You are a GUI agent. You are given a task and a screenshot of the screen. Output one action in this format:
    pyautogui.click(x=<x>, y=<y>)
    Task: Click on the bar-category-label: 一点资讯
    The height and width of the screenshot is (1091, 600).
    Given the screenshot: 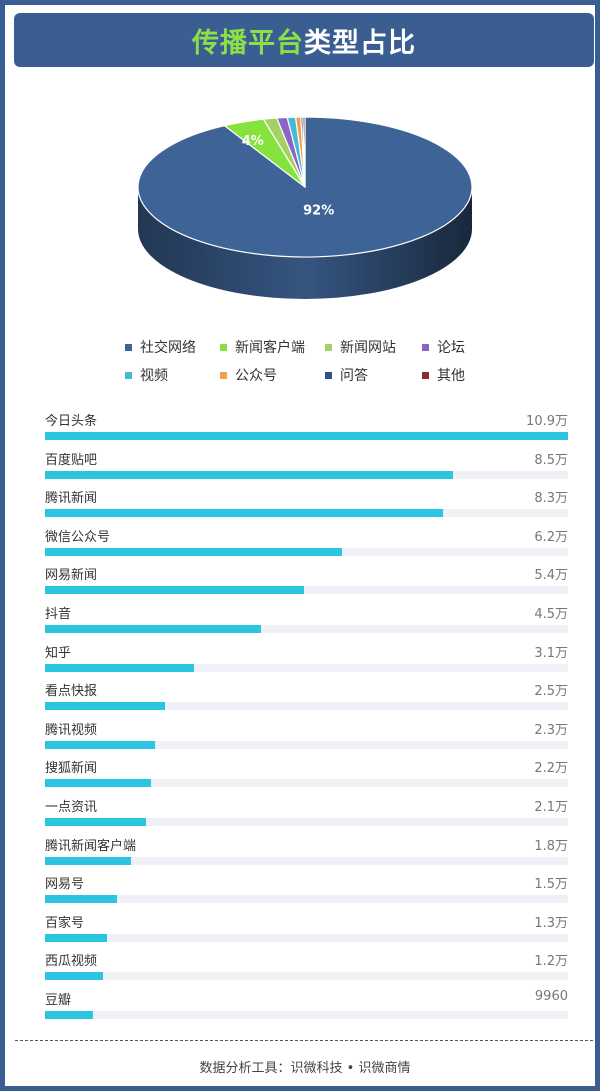 What is the action you would take?
    pyautogui.click(x=71, y=807)
    